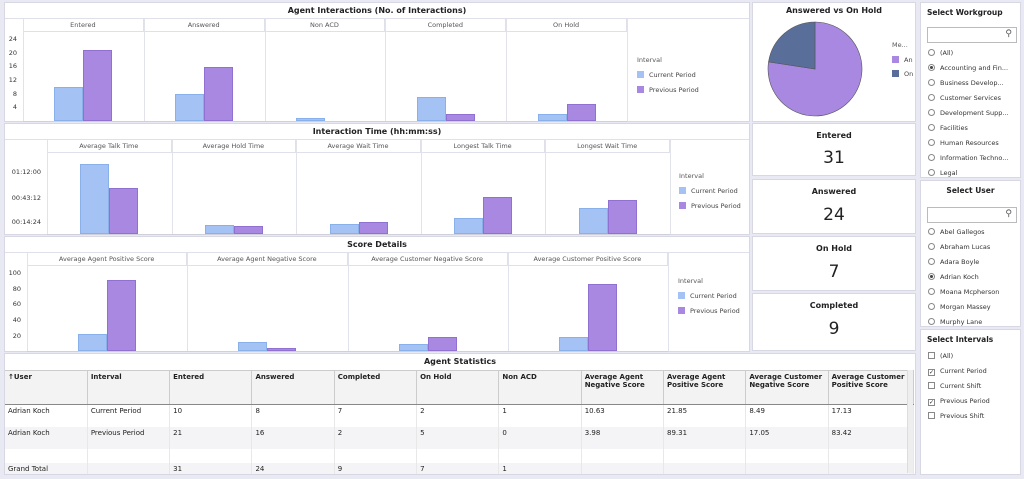 The width and height of the screenshot is (1024, 479). I want to click on column-header: On Hold, so click(458, 387).